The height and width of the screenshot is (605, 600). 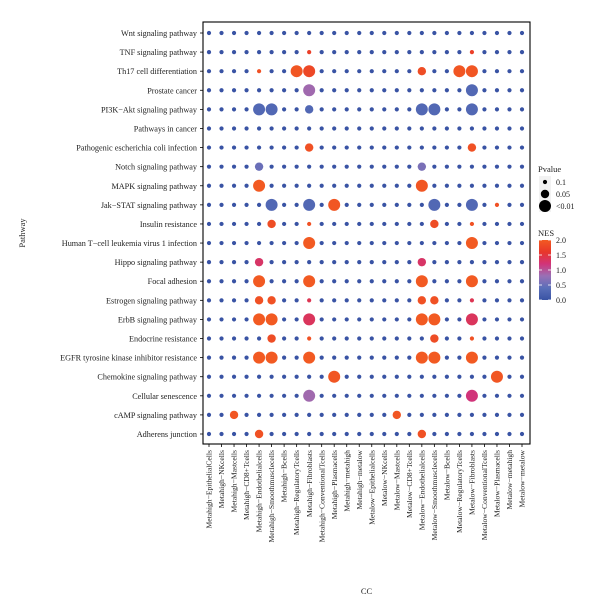 I want to click on column-label: Metahigh−CD8+Tcells, so click(x=246, y=485).